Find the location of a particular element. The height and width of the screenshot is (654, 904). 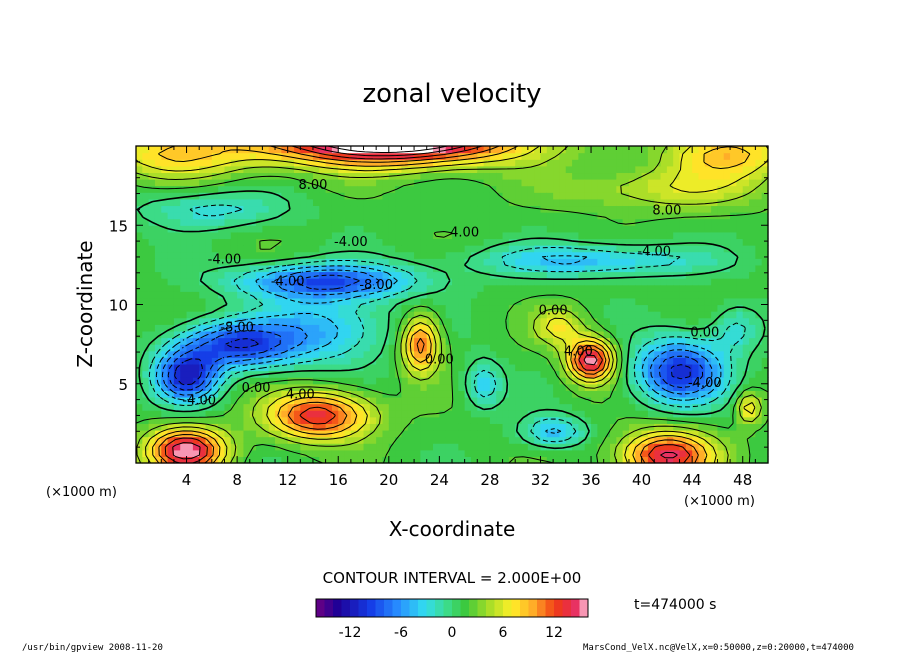

contour-label: 0.00 is located at coordinates (439, 359).